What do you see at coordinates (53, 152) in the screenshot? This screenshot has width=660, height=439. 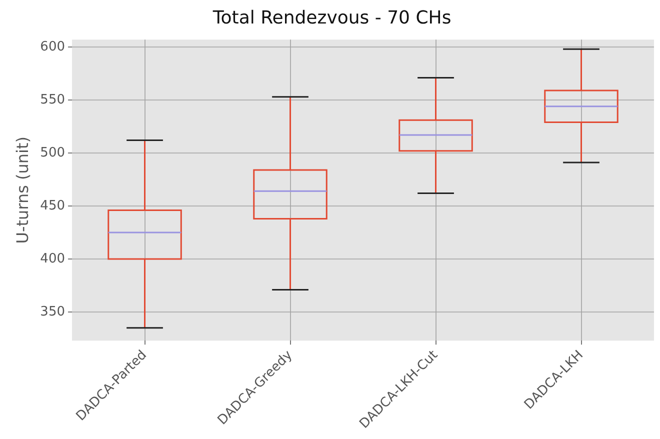 I see `y-tick-label: 500` at bounding box center [53, 152].